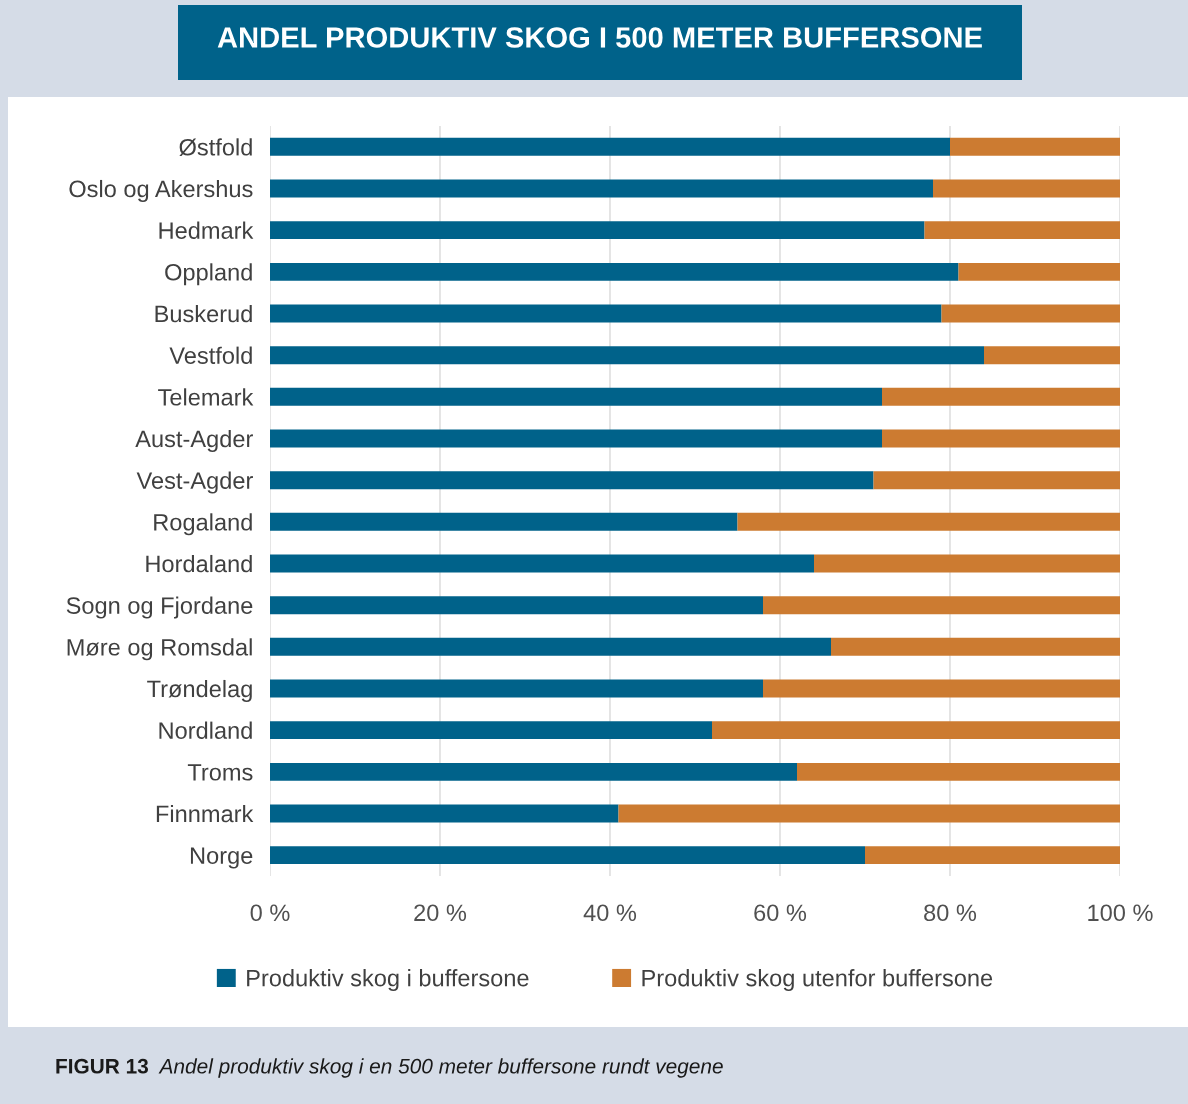  What do you see at coordinates (210, 355) in the screenshot?
I see `y-tick-label: Vestfold` at bounding box center [210, 355].